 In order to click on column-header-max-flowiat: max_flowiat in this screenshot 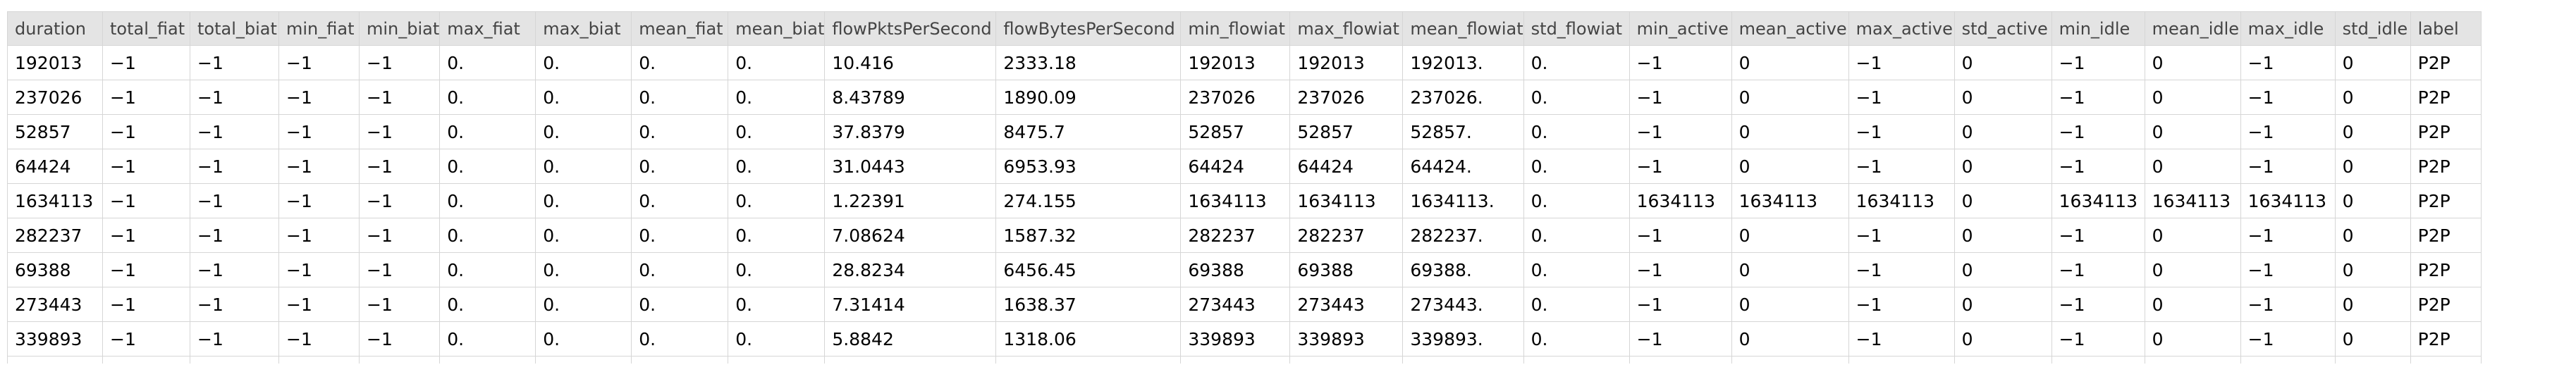, I will do `click(1346, 29)`.